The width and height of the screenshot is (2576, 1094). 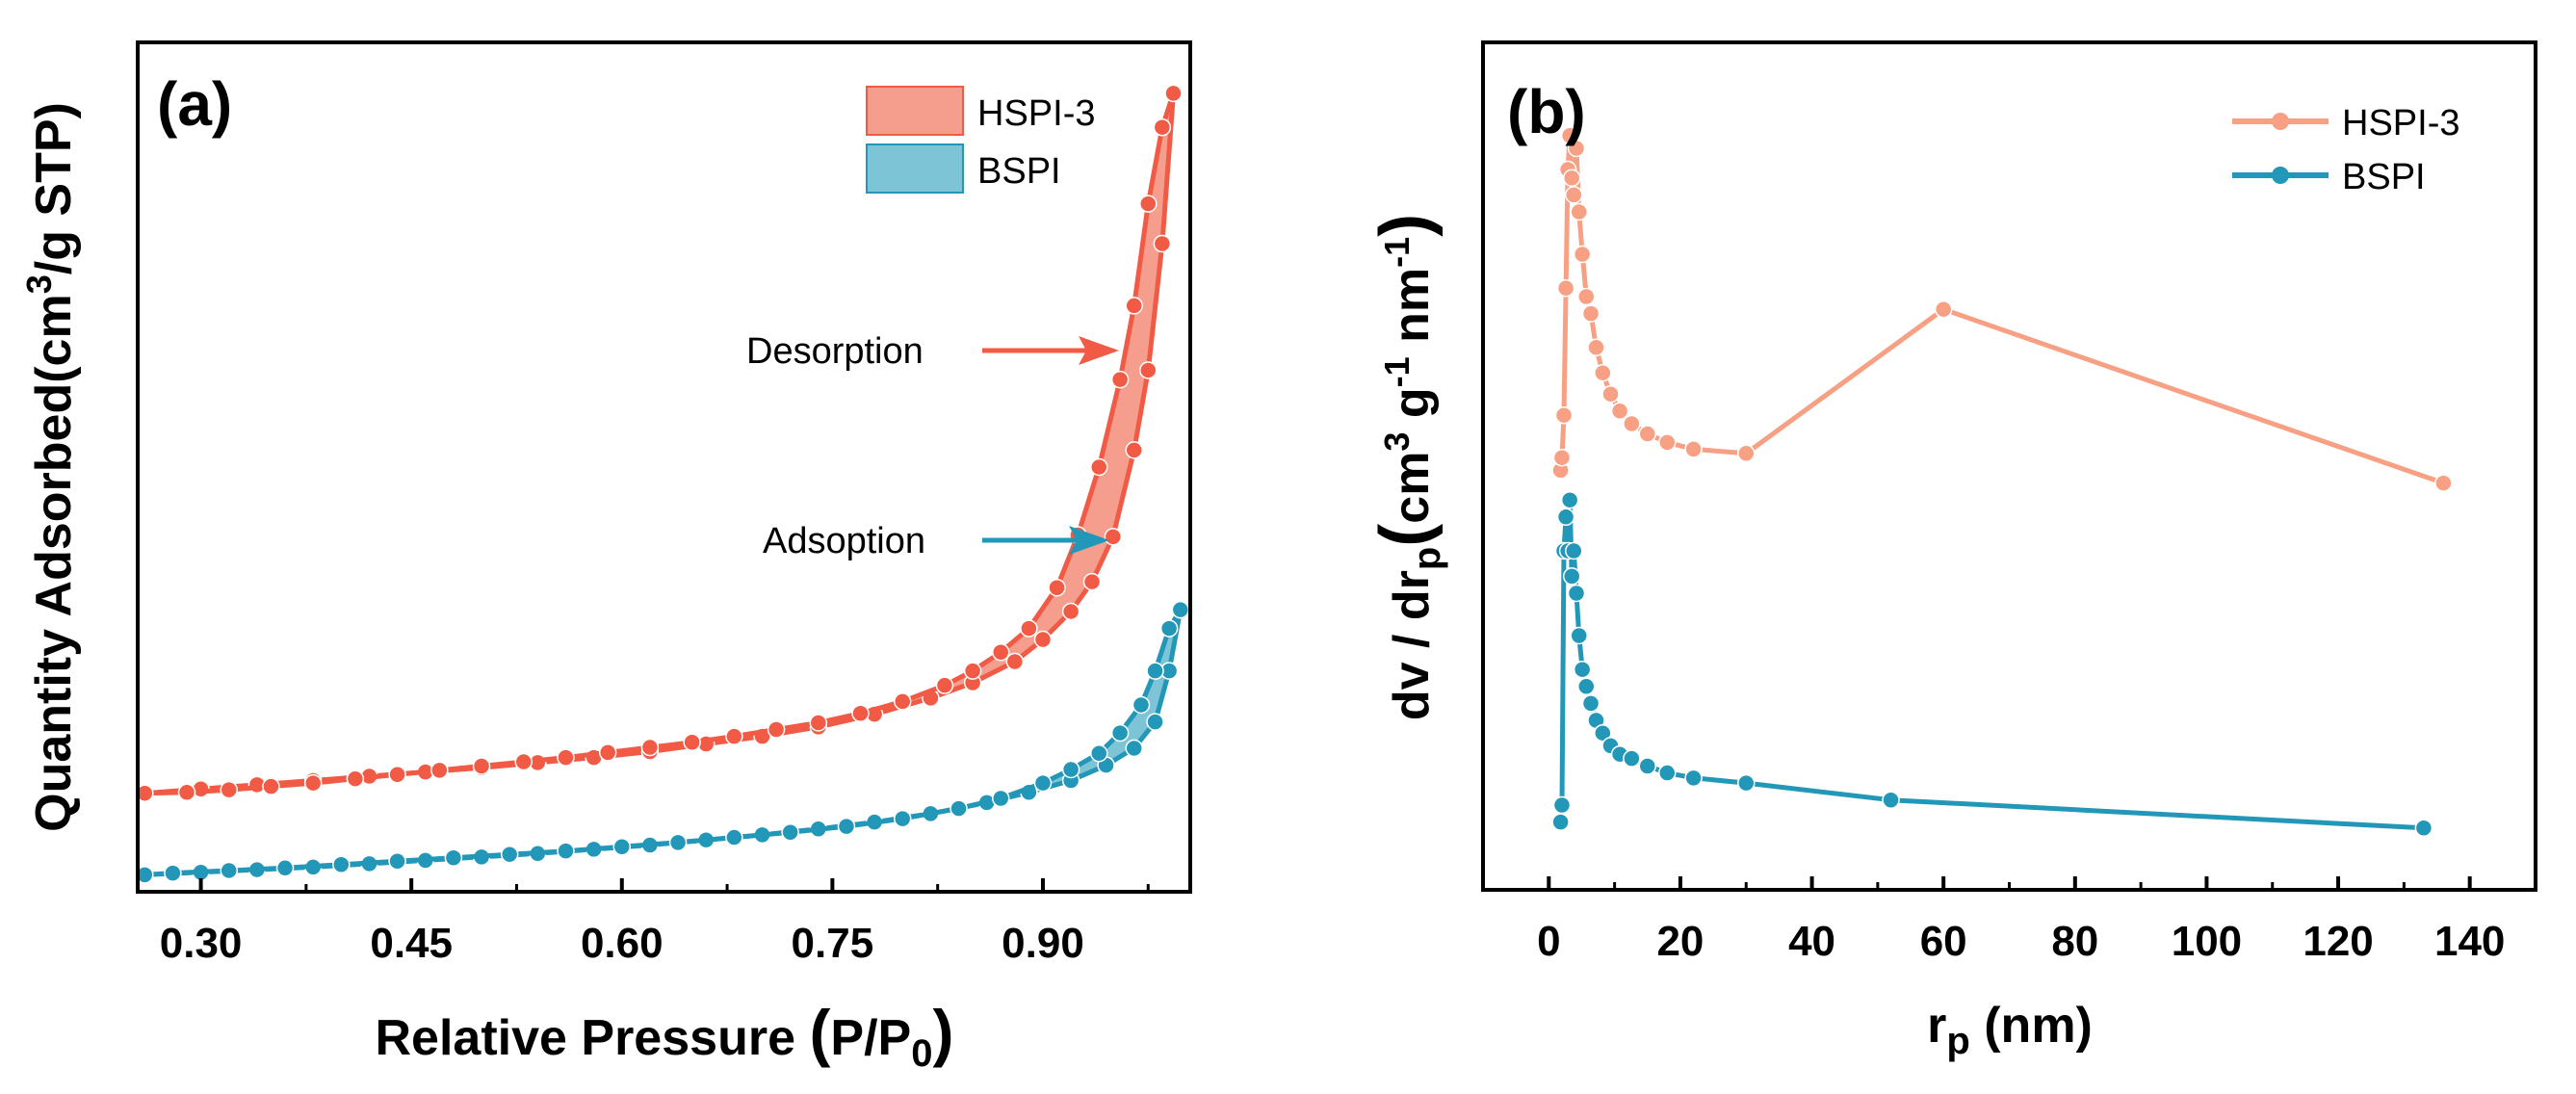 What do you see at coordinates (2009, 920) in the screenshot?
I see `panel-b-x-ticks: 0 20 40 60 80 100 120 140` at bounding box center [2009, 920].